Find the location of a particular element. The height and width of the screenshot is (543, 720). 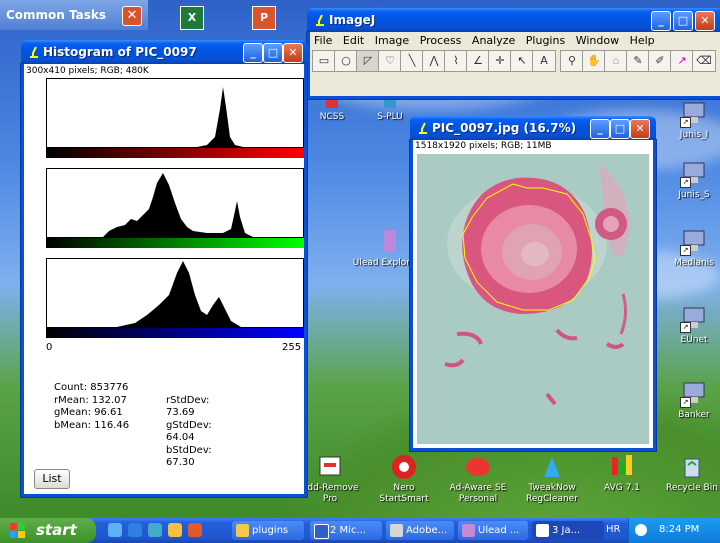

desktop-icon-tweaknow: TweakNow RegCleaner is located at coordinates (552, 479).